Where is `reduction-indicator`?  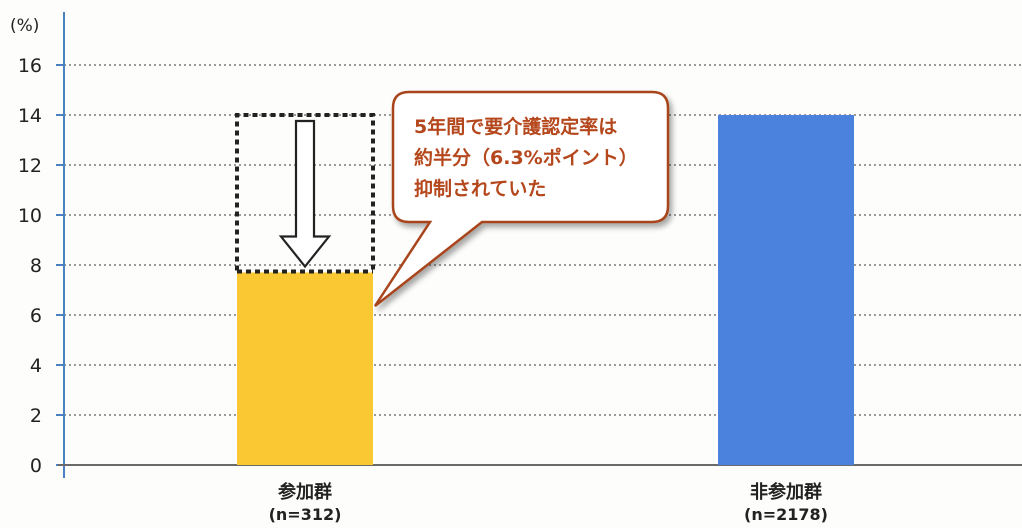 reduction-indicator is located at coordinates (305, 193).